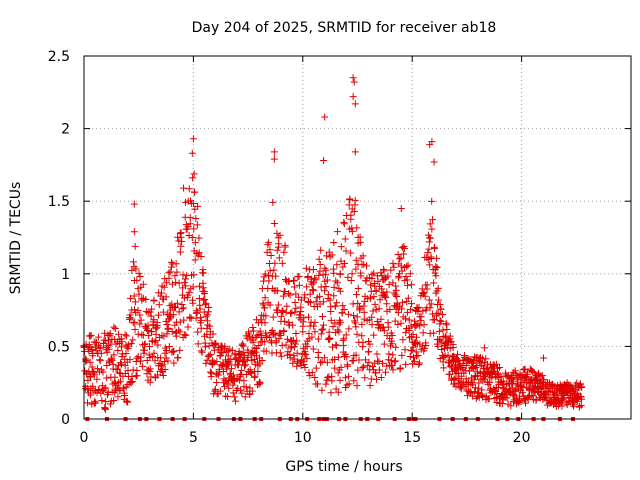  What do you see at coordinates (343, 467) in the screenshot?
I see `x-axis-label: GPS time / hours` at bounding box center [343, 467].